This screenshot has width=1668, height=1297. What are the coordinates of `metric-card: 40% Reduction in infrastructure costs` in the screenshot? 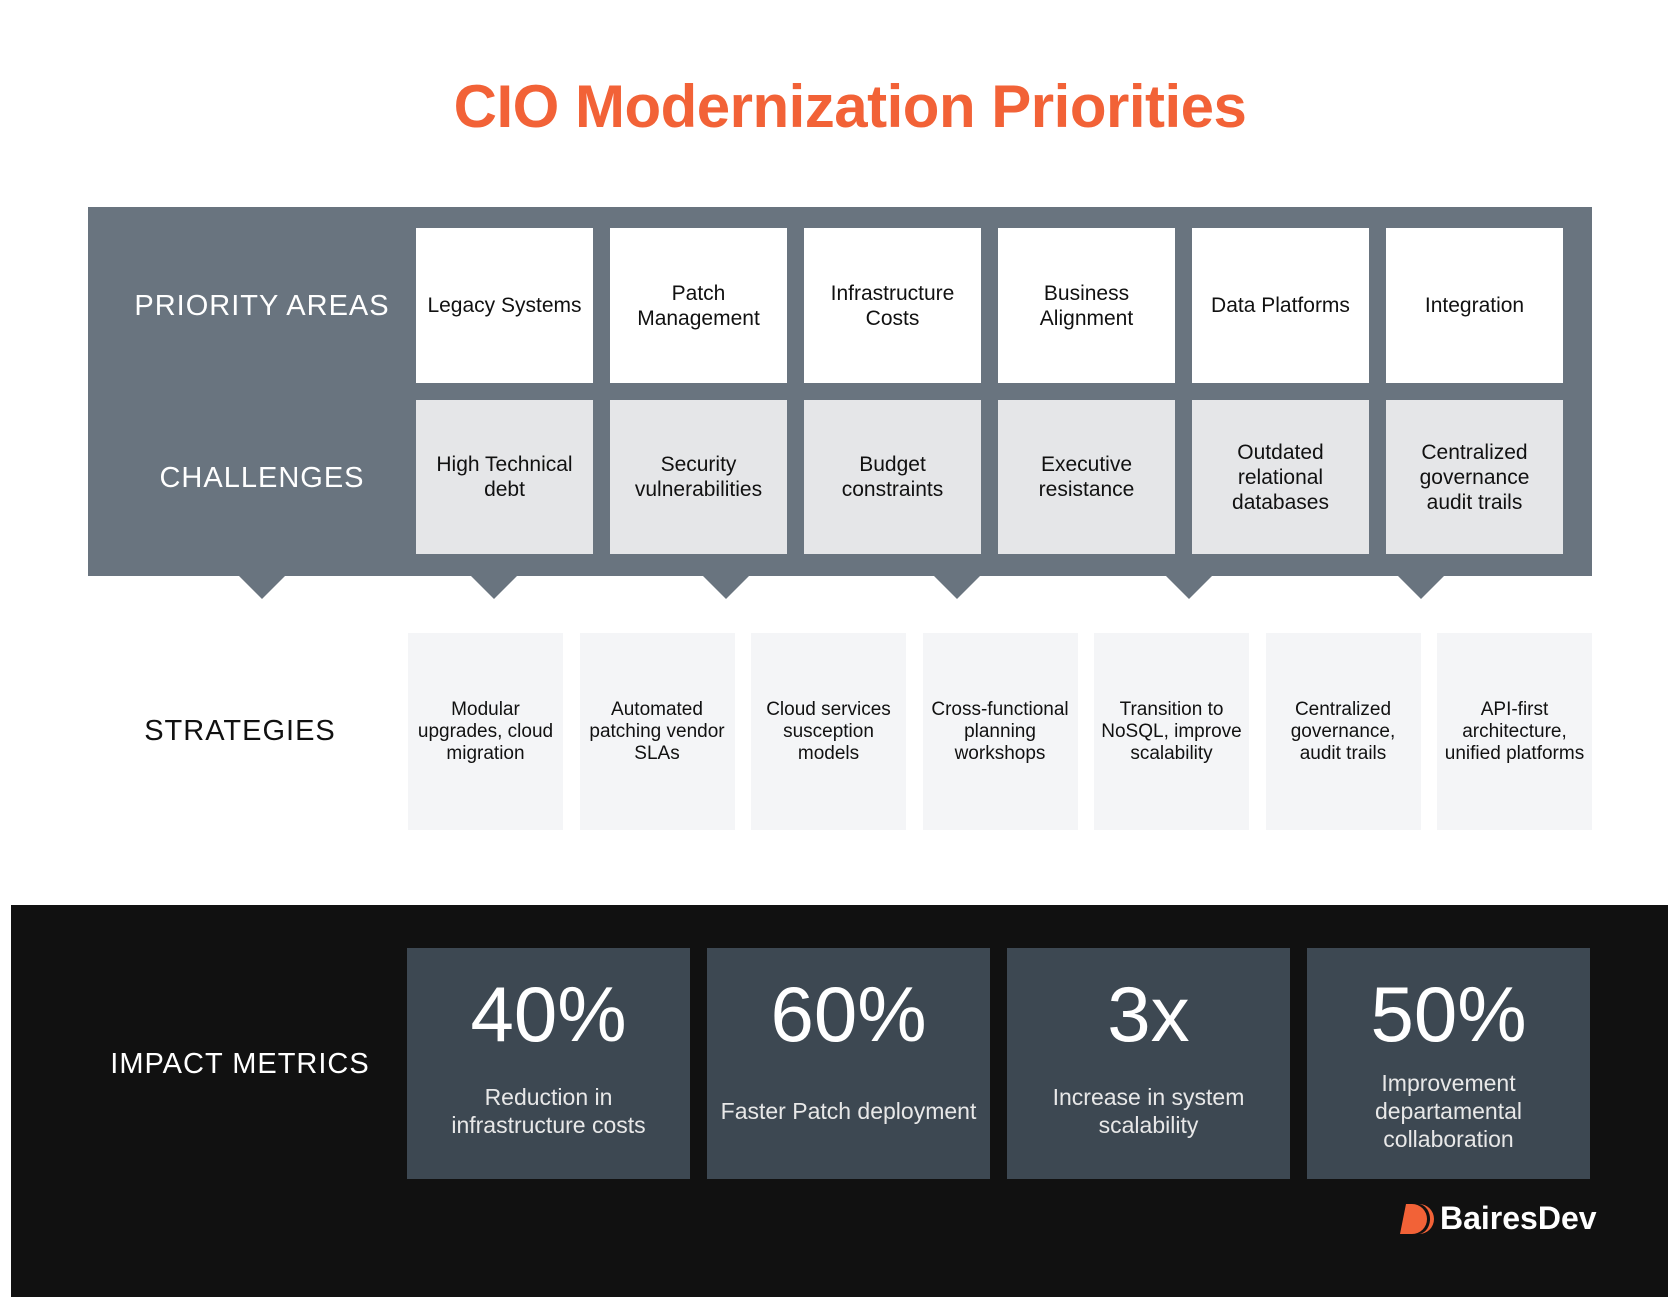 It's located at (548, 1063).